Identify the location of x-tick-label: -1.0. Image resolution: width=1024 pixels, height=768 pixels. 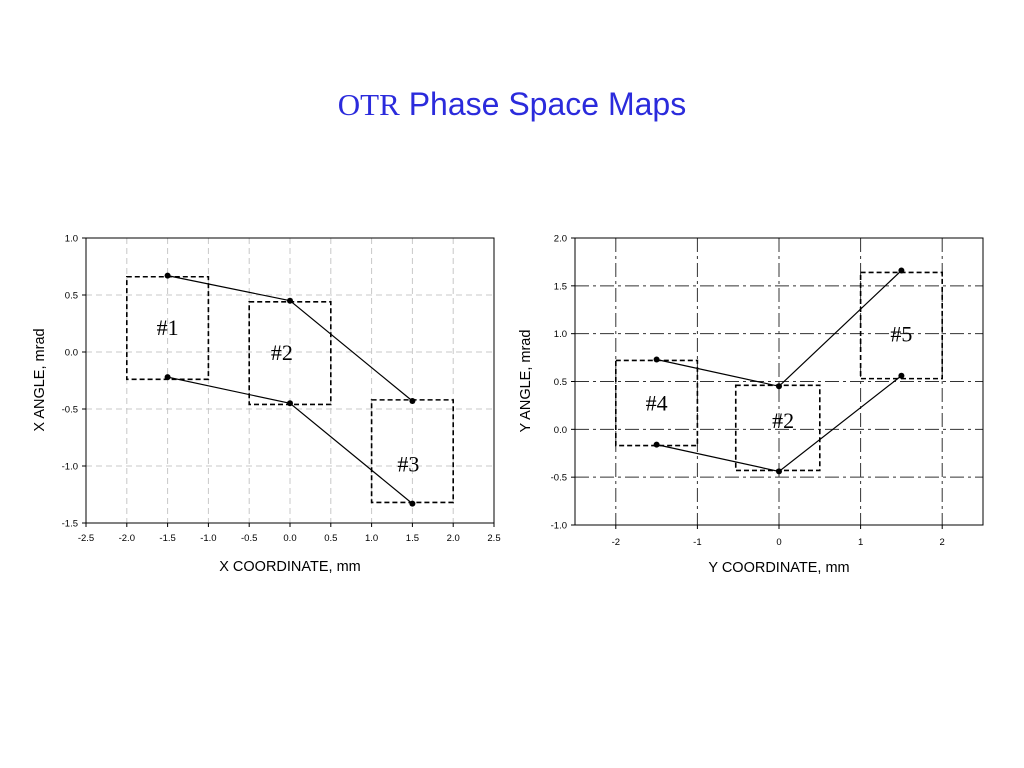
(208, 538).